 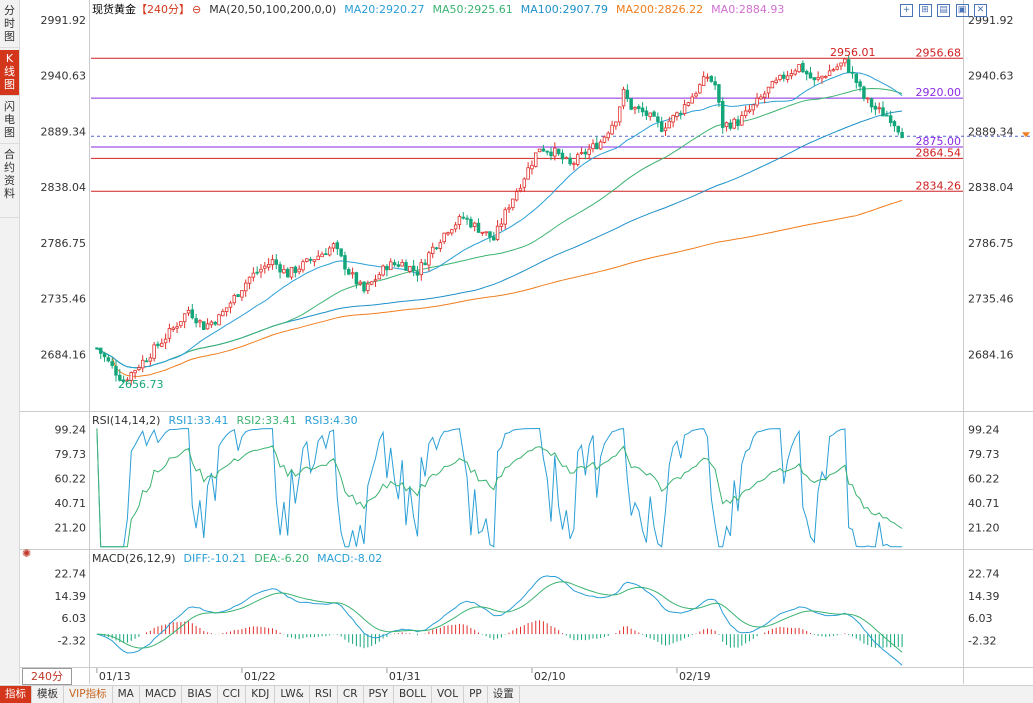 I want to click on y-tick-left: 2786.75, so click(x=64, y=243).